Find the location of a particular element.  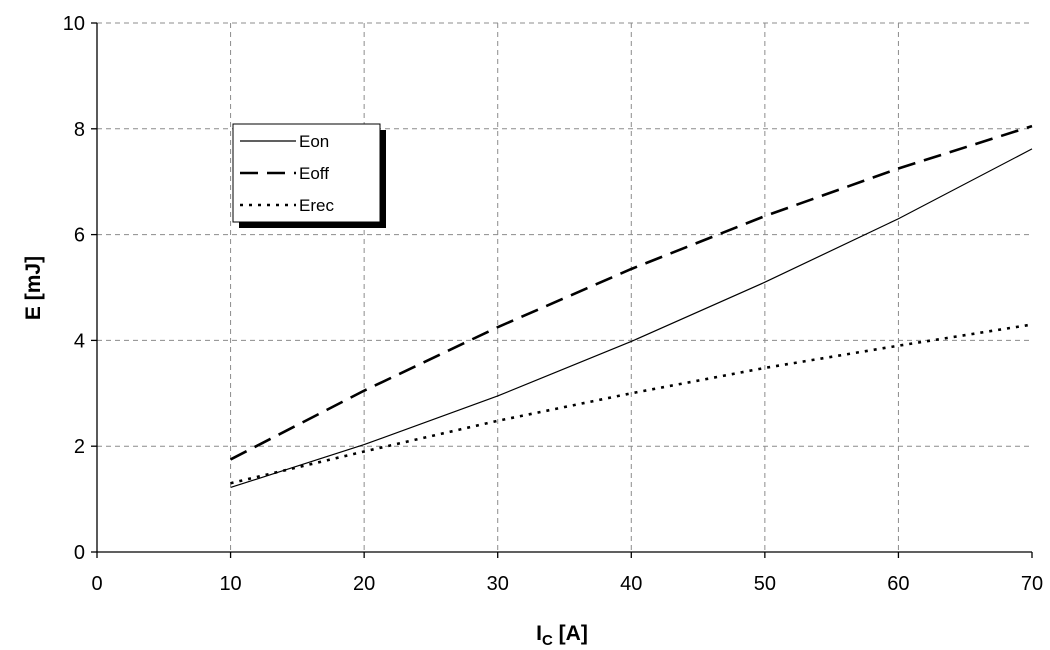

x-tick-label: 50 is located at coordinates (765, 584).